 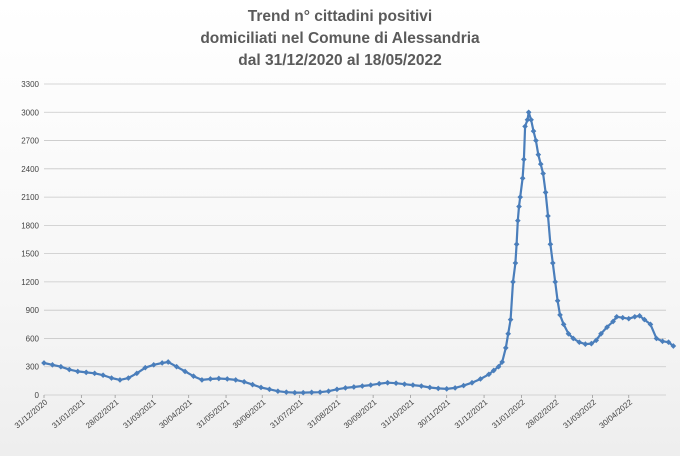 I want to click on x-tick-label: 30/04/2021, so click(x=176, y=413).